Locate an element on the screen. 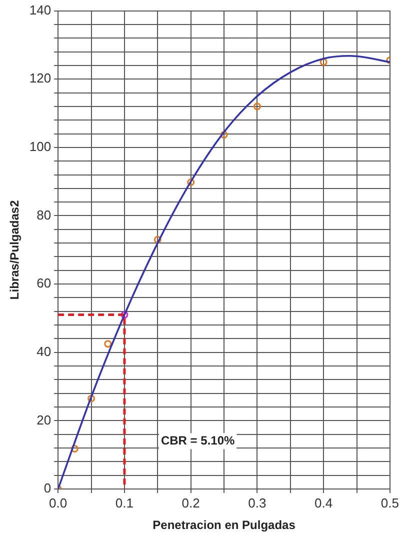 This screenshot has height=545, width=402. x-tick-label: 0.4 is located at coordinates (323, 502).